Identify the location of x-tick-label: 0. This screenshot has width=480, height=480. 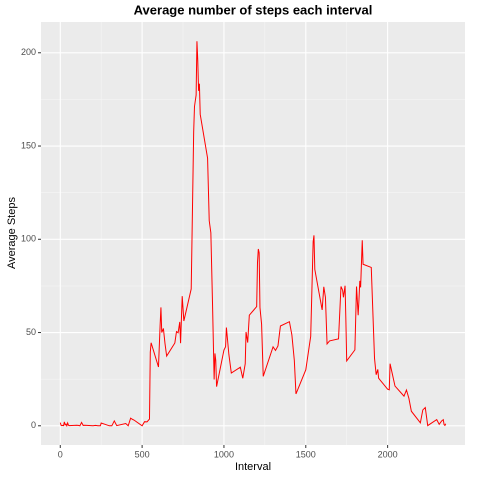
(60, 454).